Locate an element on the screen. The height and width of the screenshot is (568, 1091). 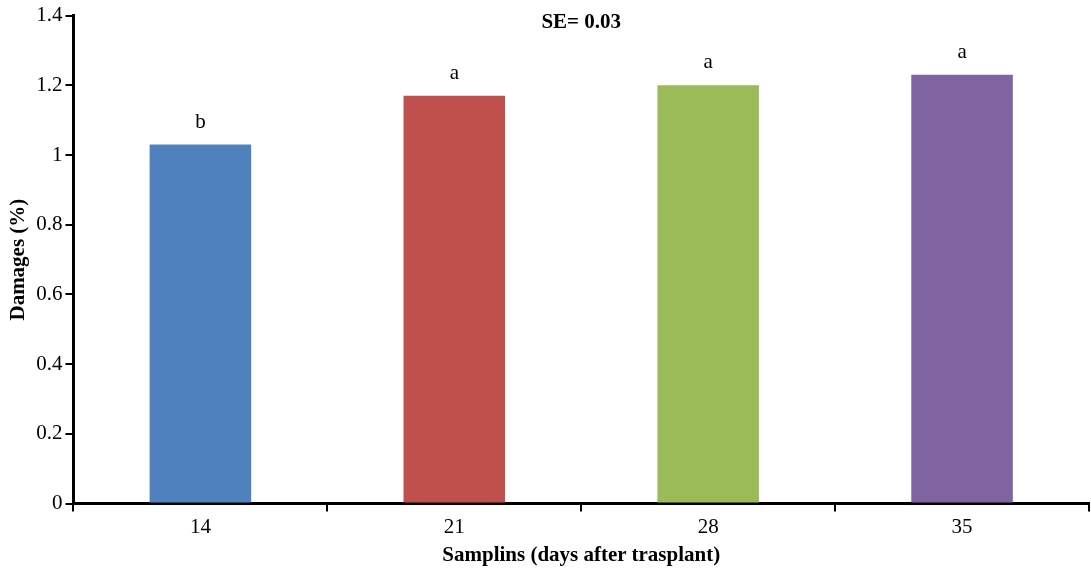
x-tick-label: 28 is located at coordinates (708, 525).